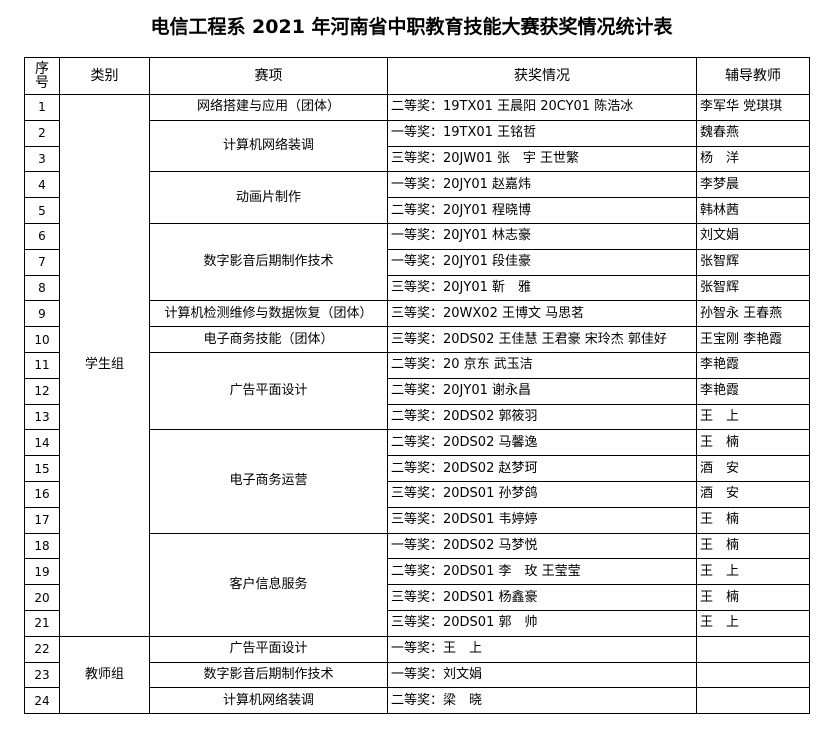 Image resolution: width=823 pixels, height=737 pixels. I want to click on award-cell: 三等奖：20DS01 杨鑫豪, so click(542, 597).